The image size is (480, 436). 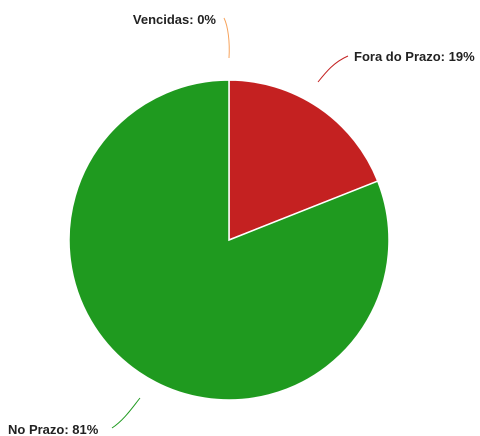 What do you see at coordinates (333, 69) in the screenshot?
I see `connector-fora-do-prazo` at bounding box center [333, 69].